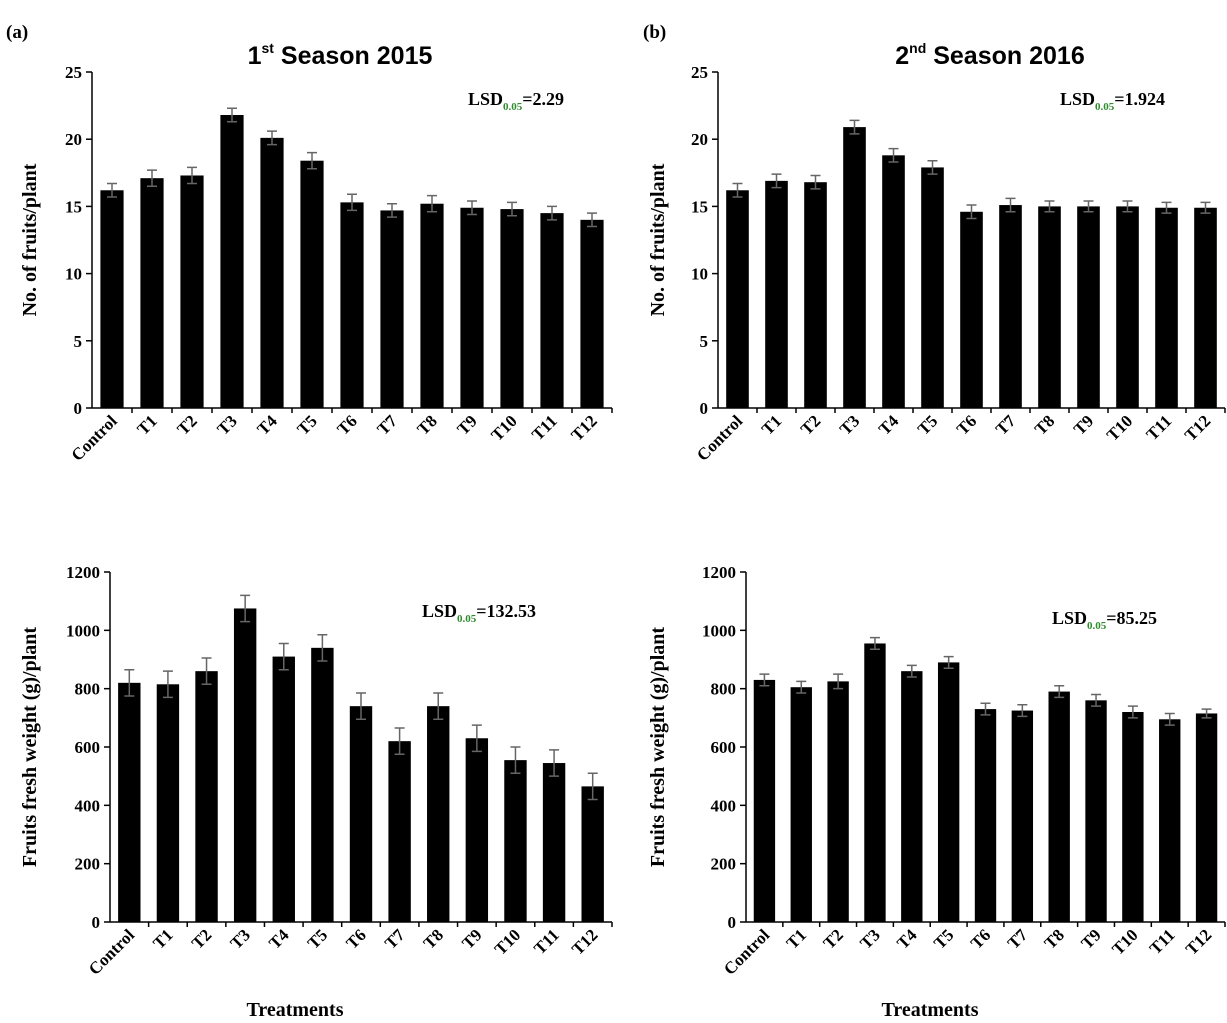 The height and width of the screenshot is (1023, 1227). Describe the element at coordinates (355, 938) in the screenshot. I see `category-label: T6` at that location.